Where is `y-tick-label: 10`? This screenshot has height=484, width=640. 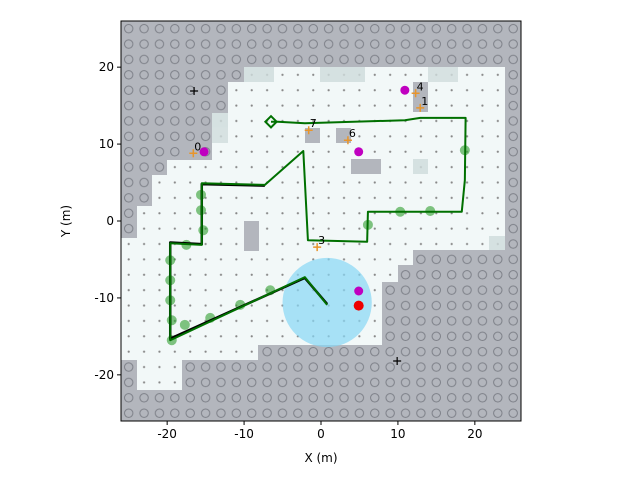
y-tick-label: 10 is located at coordinates (106, 144).